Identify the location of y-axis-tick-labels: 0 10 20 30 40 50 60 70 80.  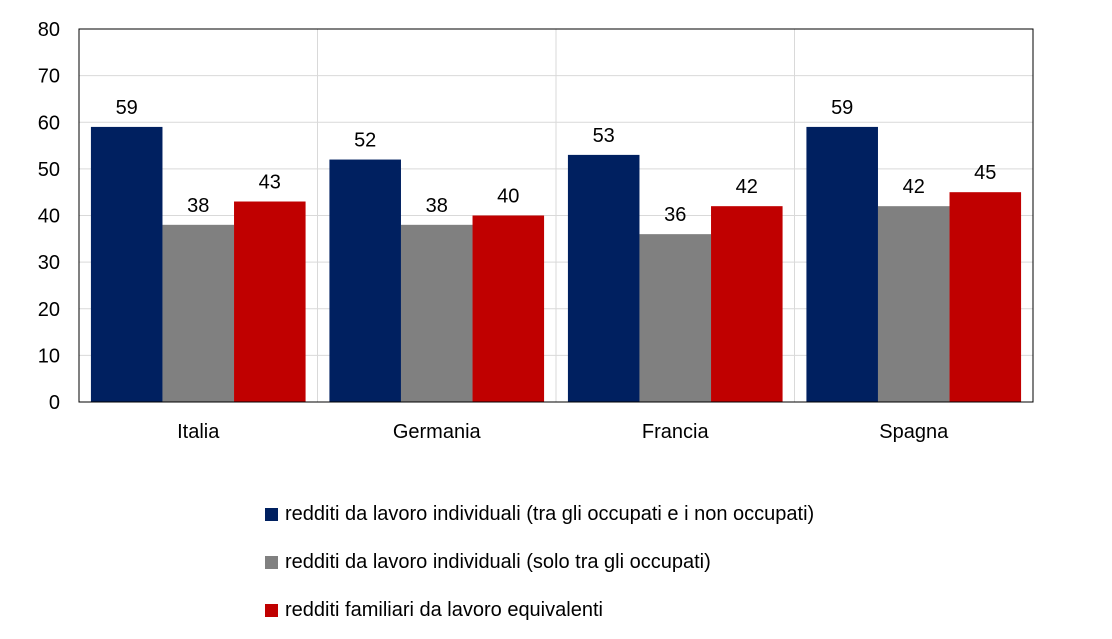
(49, 216).